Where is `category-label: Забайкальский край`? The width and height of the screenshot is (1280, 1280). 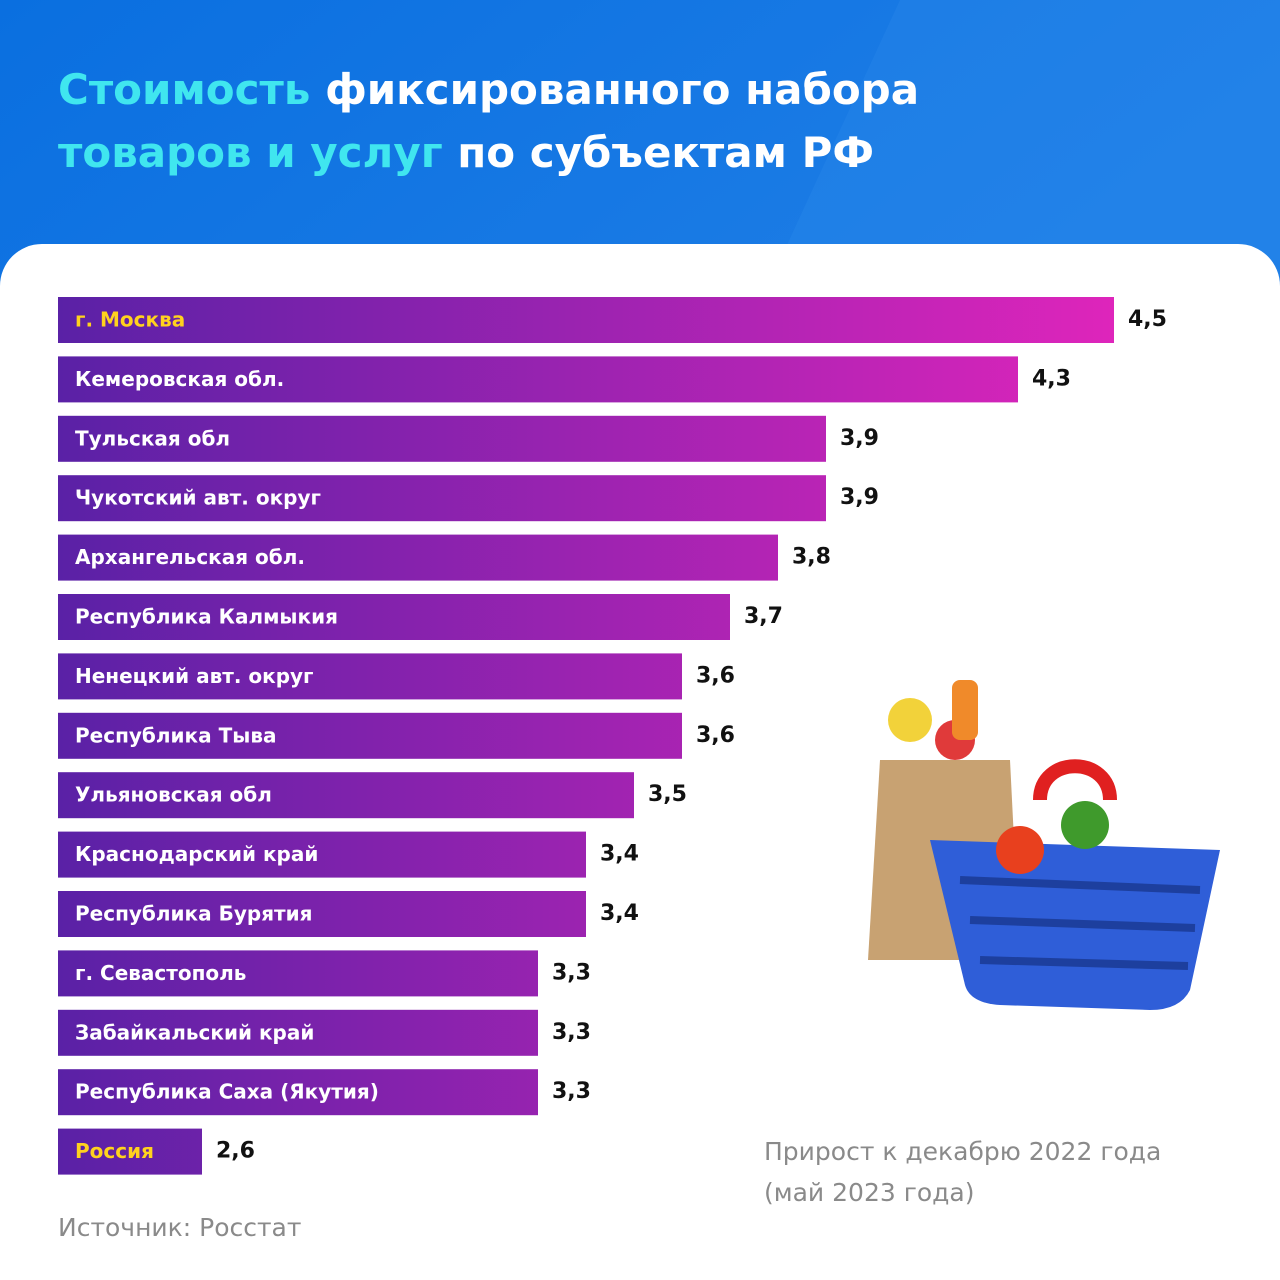 category-label: Забайкальский край is located at coordinates (194, 1032).